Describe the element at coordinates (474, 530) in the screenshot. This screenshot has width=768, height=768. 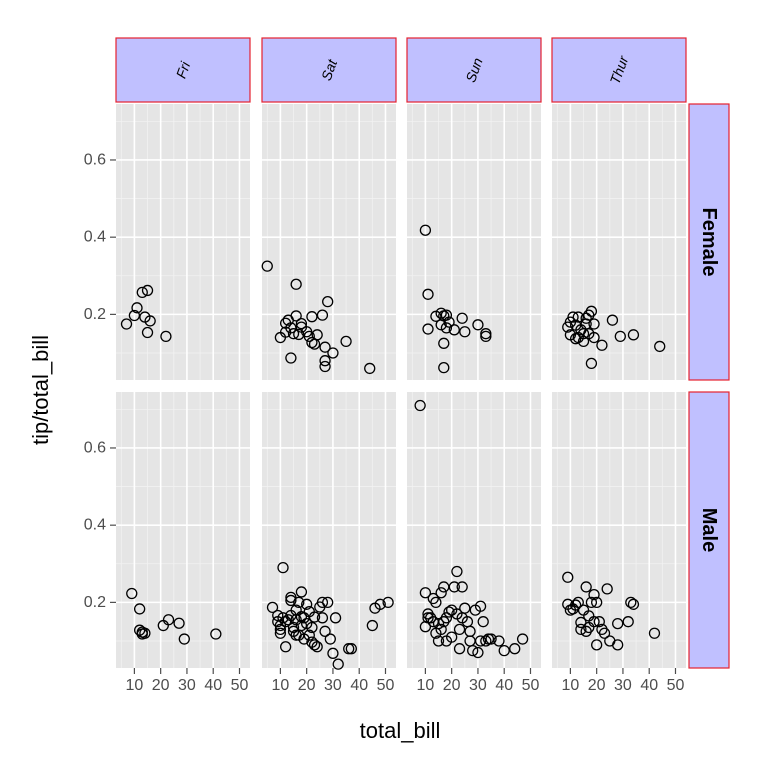
I see `panel-male-sun` at that location.